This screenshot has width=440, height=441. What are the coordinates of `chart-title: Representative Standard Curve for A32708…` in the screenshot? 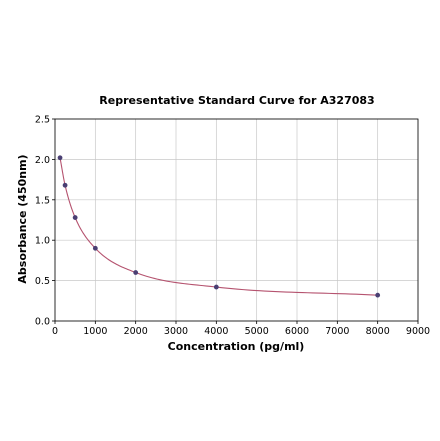 It's located at (236, 100).